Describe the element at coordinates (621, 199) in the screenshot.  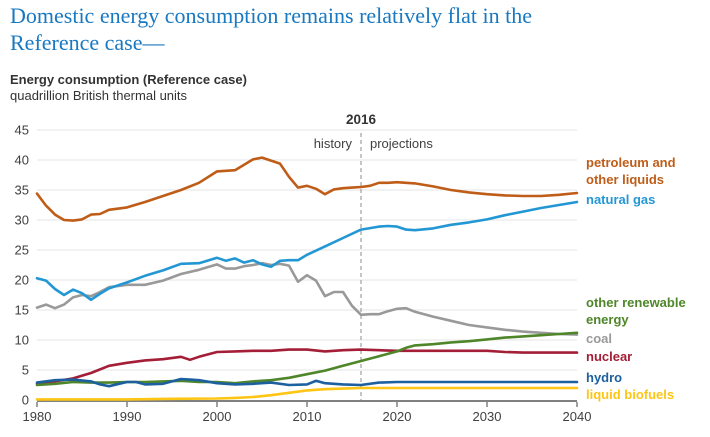
I see `legend-natural-gas: natural gas` at that location.